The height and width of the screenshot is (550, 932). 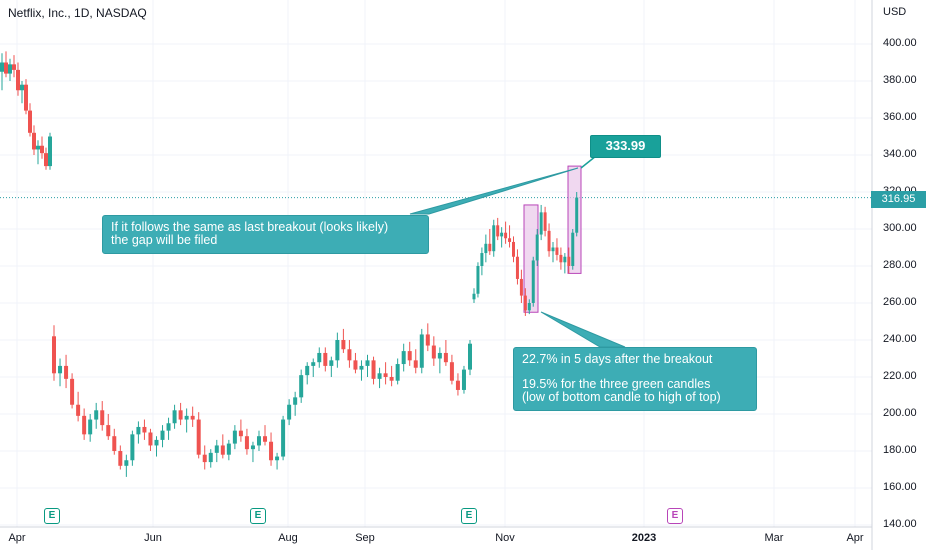 I want to click on price-tick-label: 180.00, so click(x=900, y=450).